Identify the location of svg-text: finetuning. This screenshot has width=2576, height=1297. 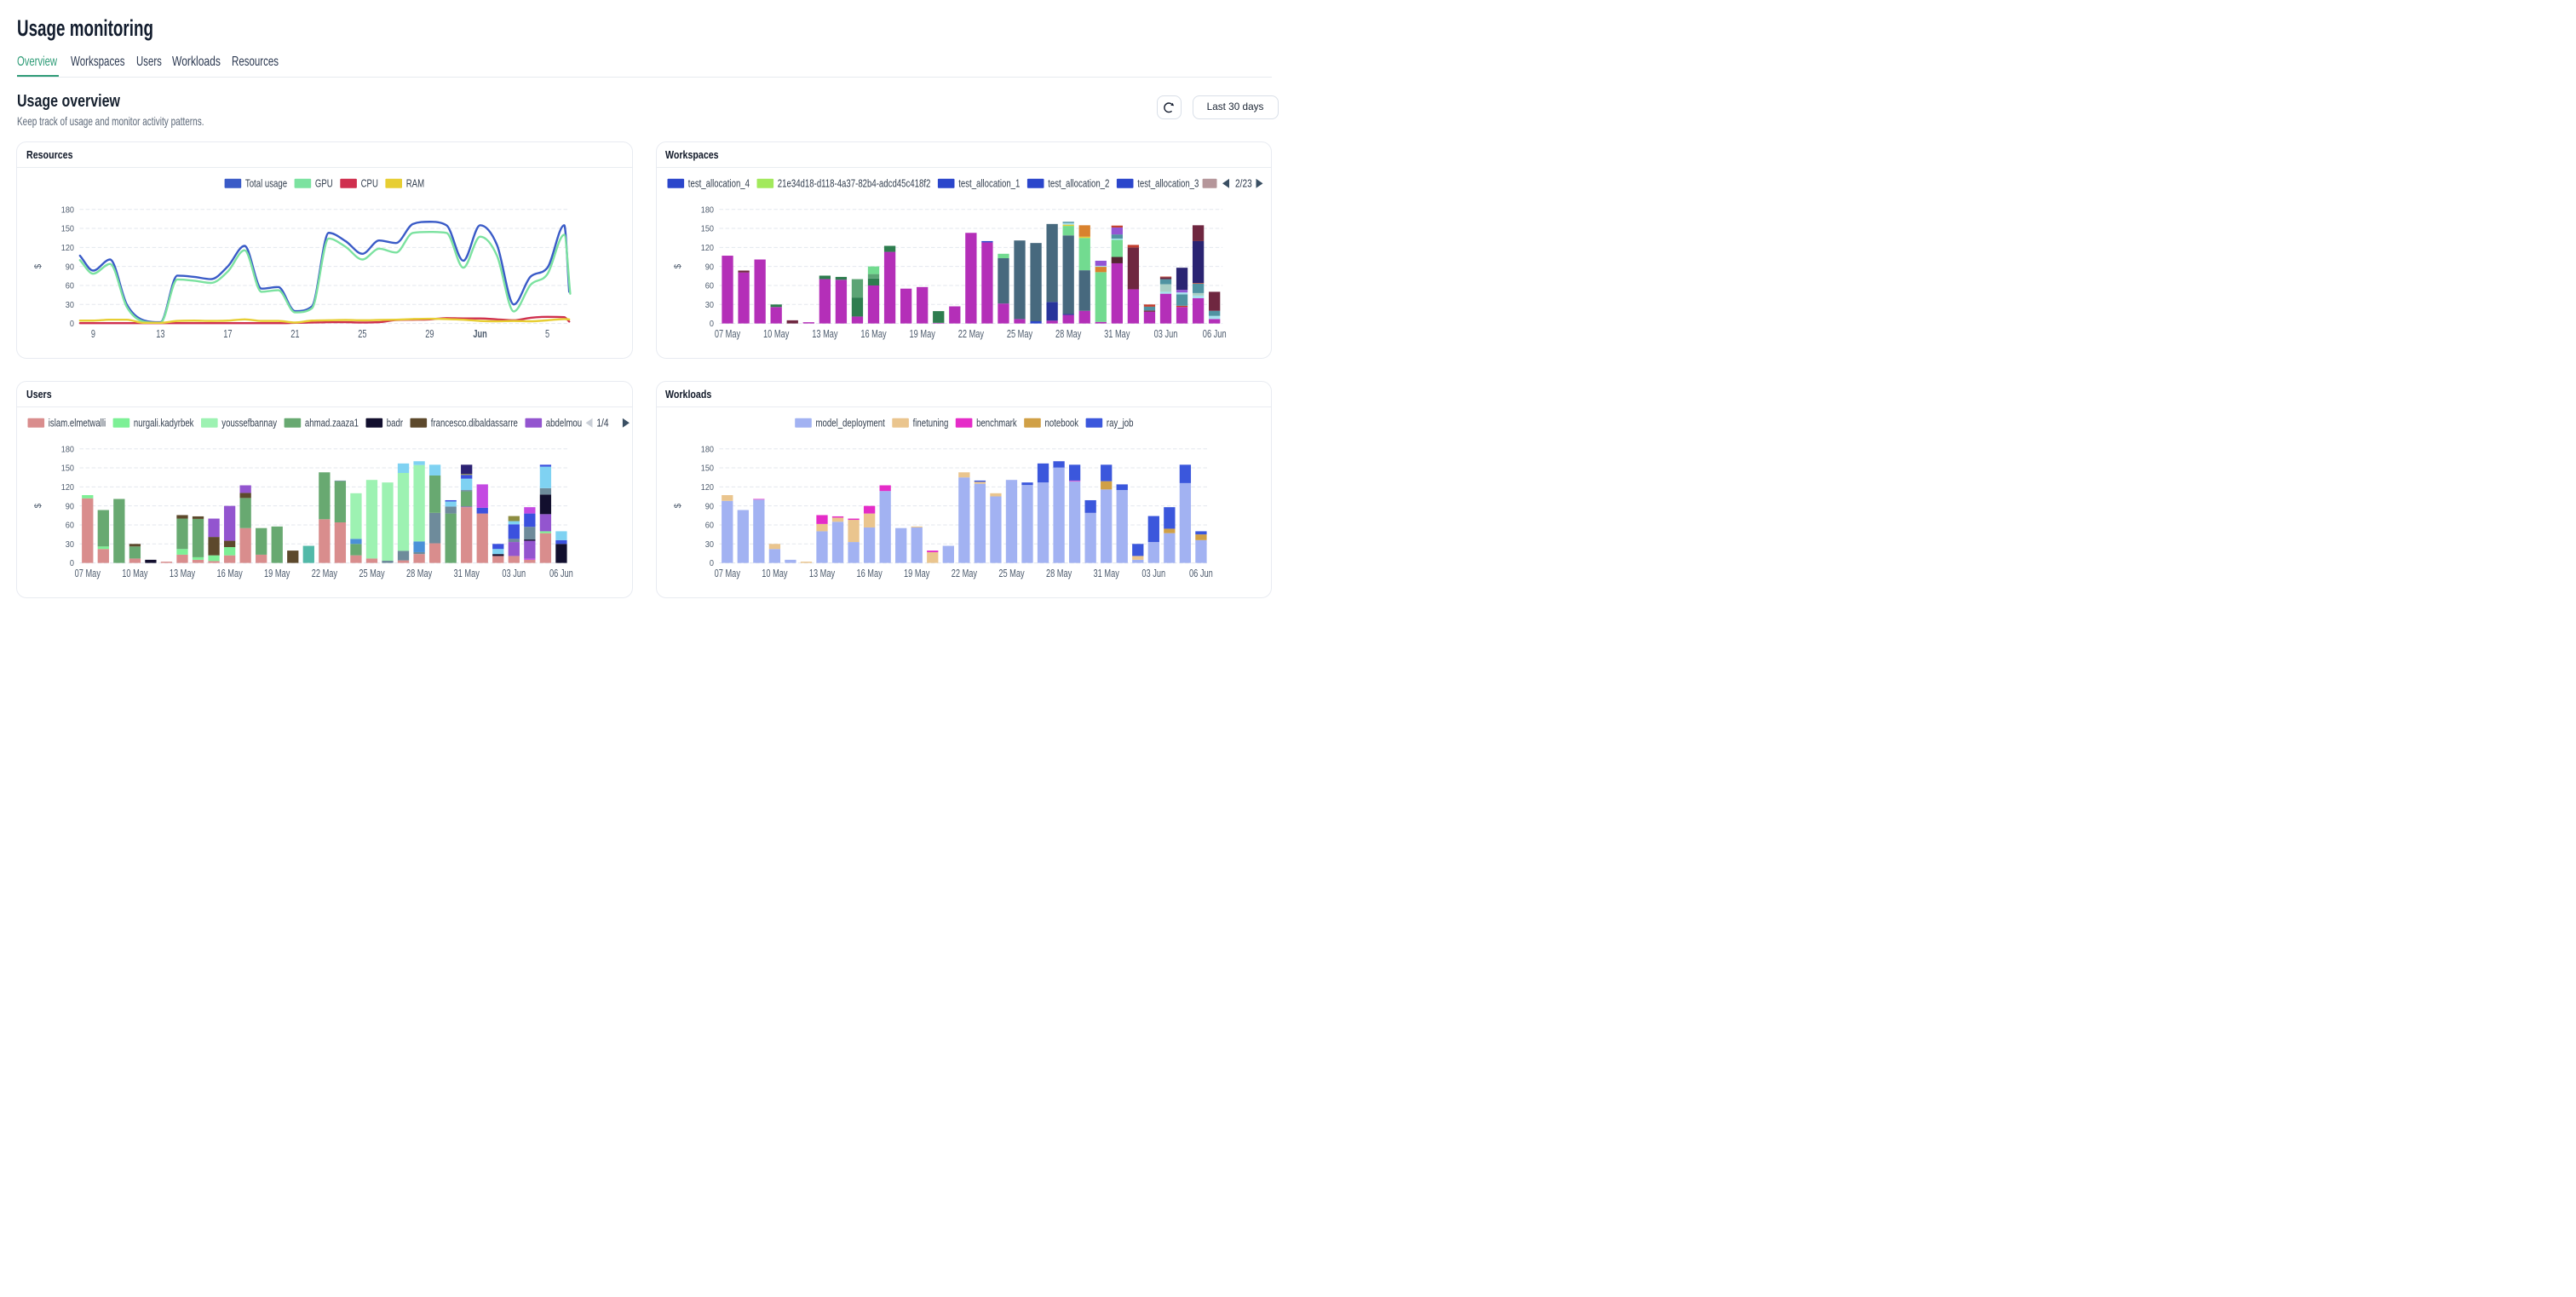
(930, 422).